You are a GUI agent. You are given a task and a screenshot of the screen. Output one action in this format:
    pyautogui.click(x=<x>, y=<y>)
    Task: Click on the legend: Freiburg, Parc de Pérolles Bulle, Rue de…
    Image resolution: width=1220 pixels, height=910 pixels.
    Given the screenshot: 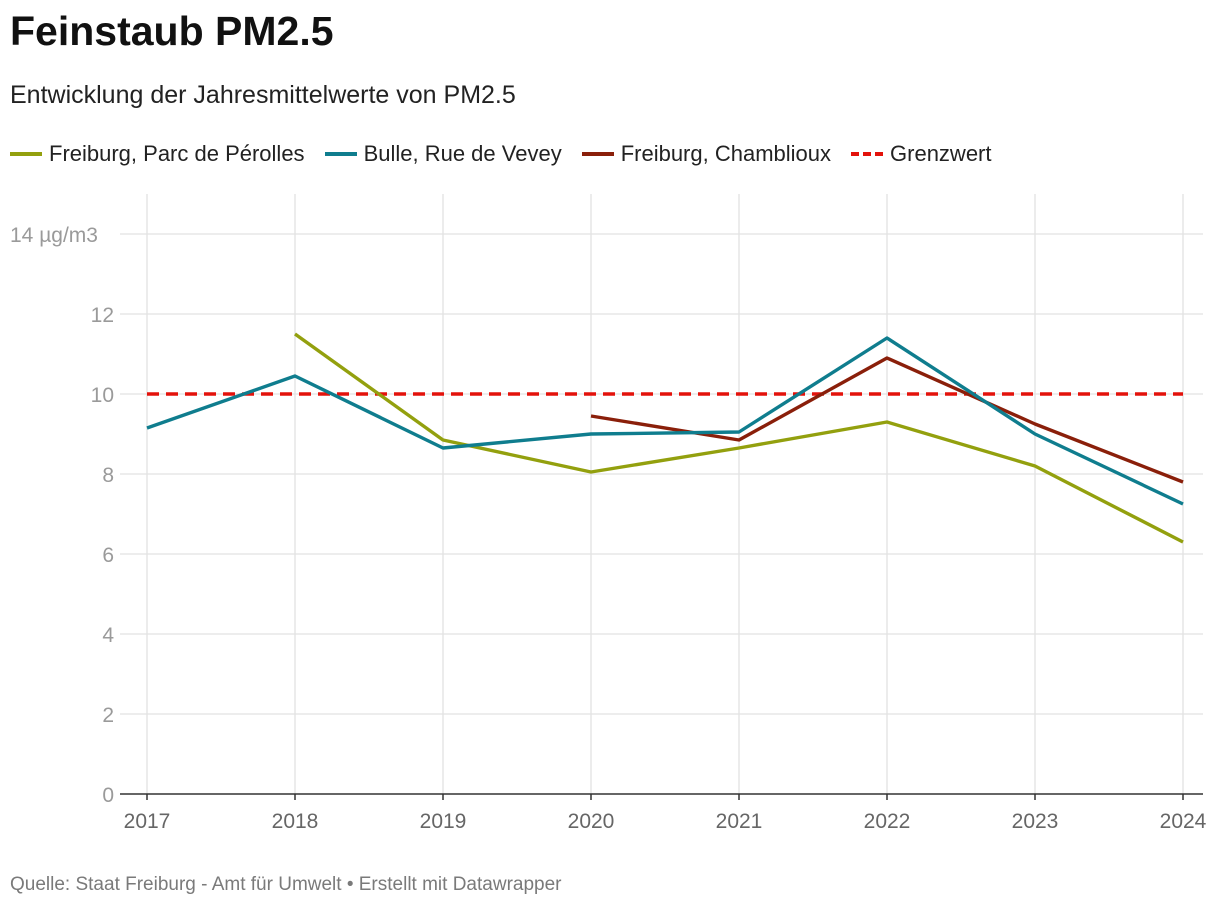 What is the action you would take?
    pyautogui.click(x=511, y=154)
    